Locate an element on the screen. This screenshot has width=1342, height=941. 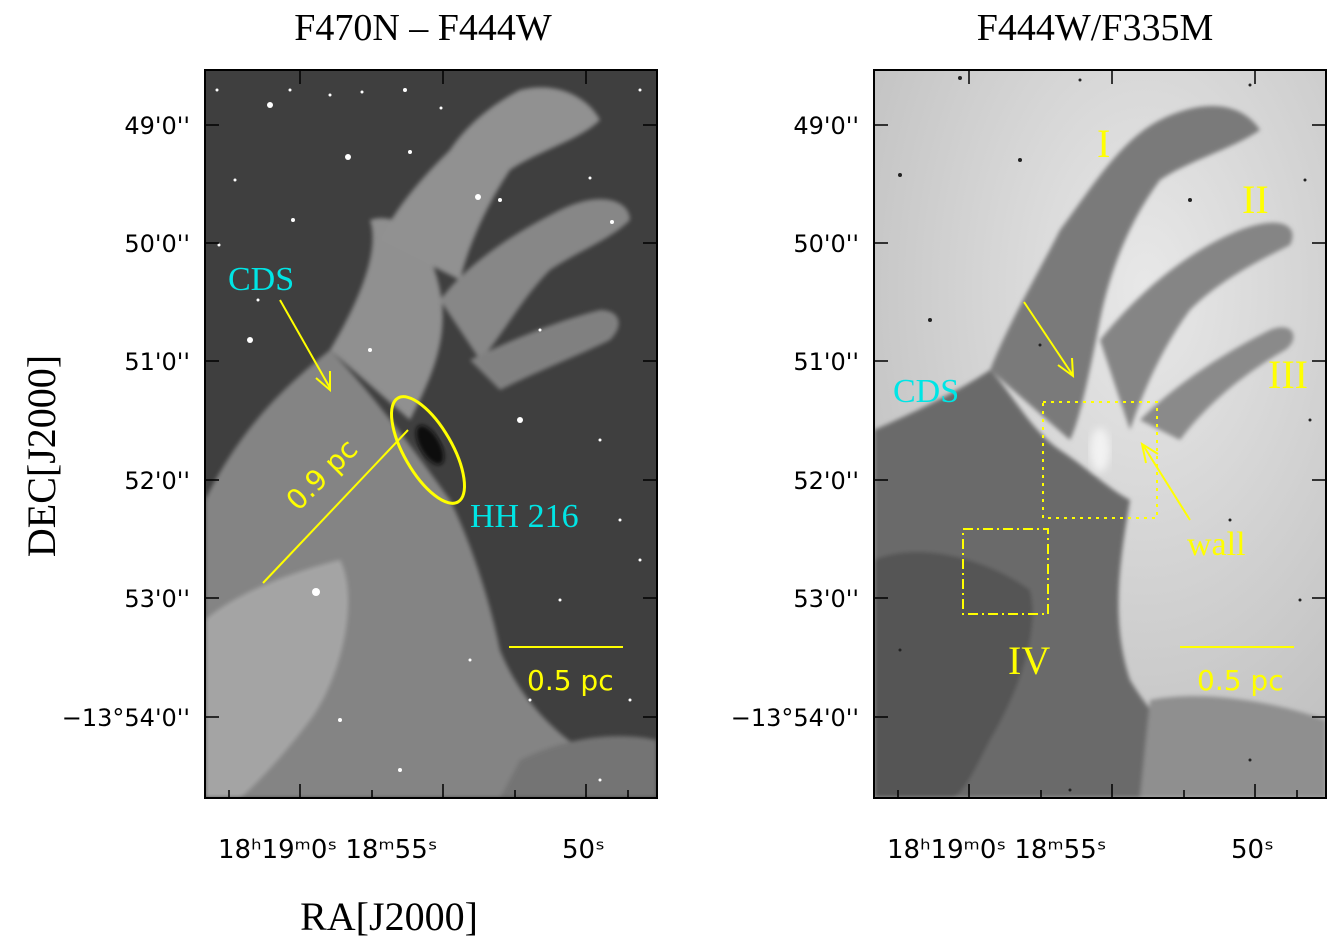
panel-right-title: F444W/F335M is located at coordinates (1095, 28).